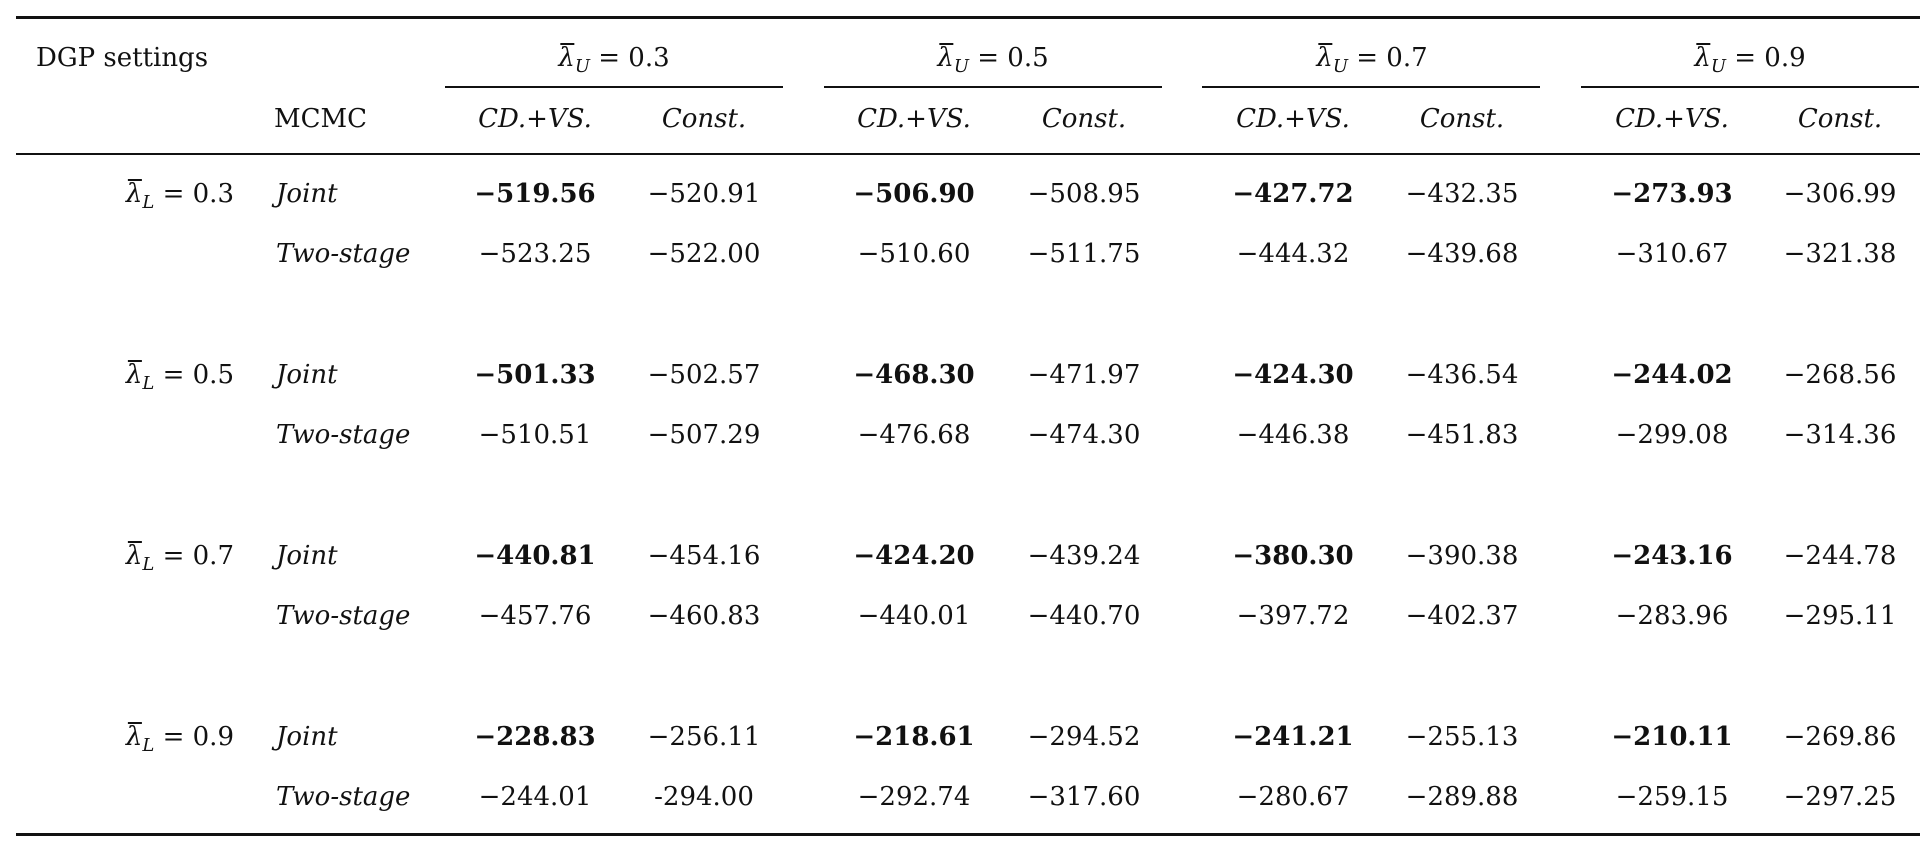 This screenshot has height=856, width=1928. Describe the element at coordinates (1084, 254) in the screenshot. I see `table-cell: −511.75` at that location.